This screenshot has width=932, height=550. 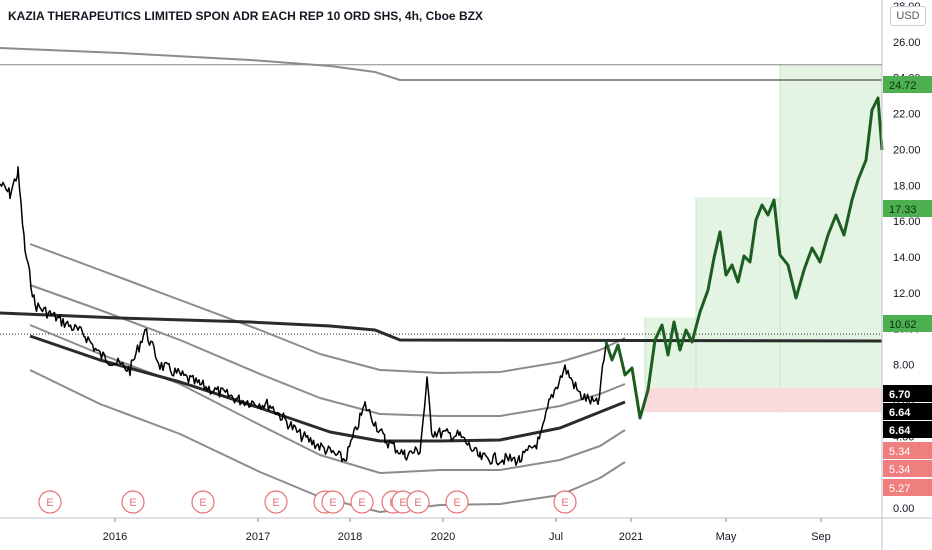 I want to click on x-tick-label: 2020, so click(x=443, y=537).